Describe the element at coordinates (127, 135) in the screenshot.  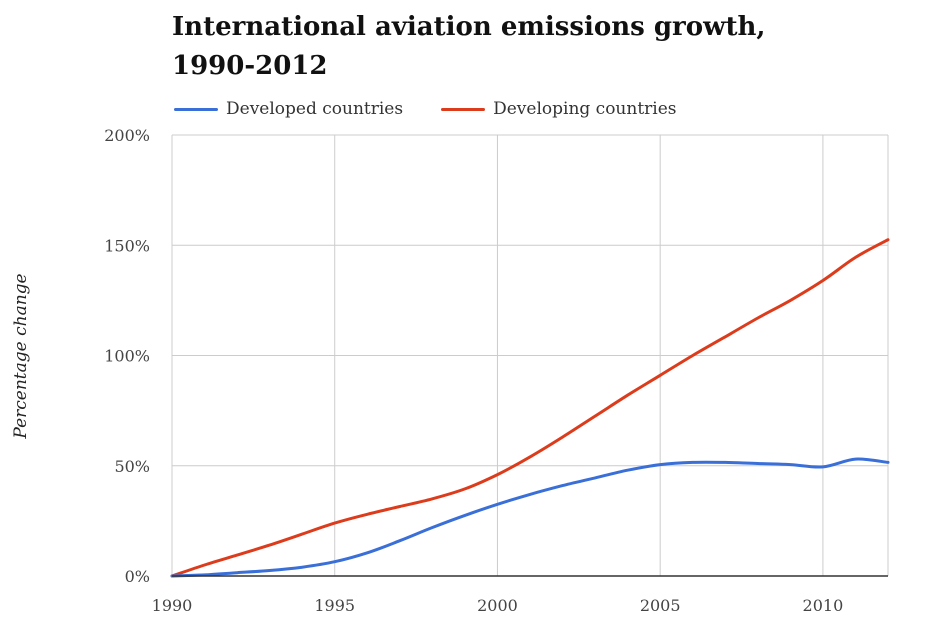
I see `y-tick-label: 200%` at that location.